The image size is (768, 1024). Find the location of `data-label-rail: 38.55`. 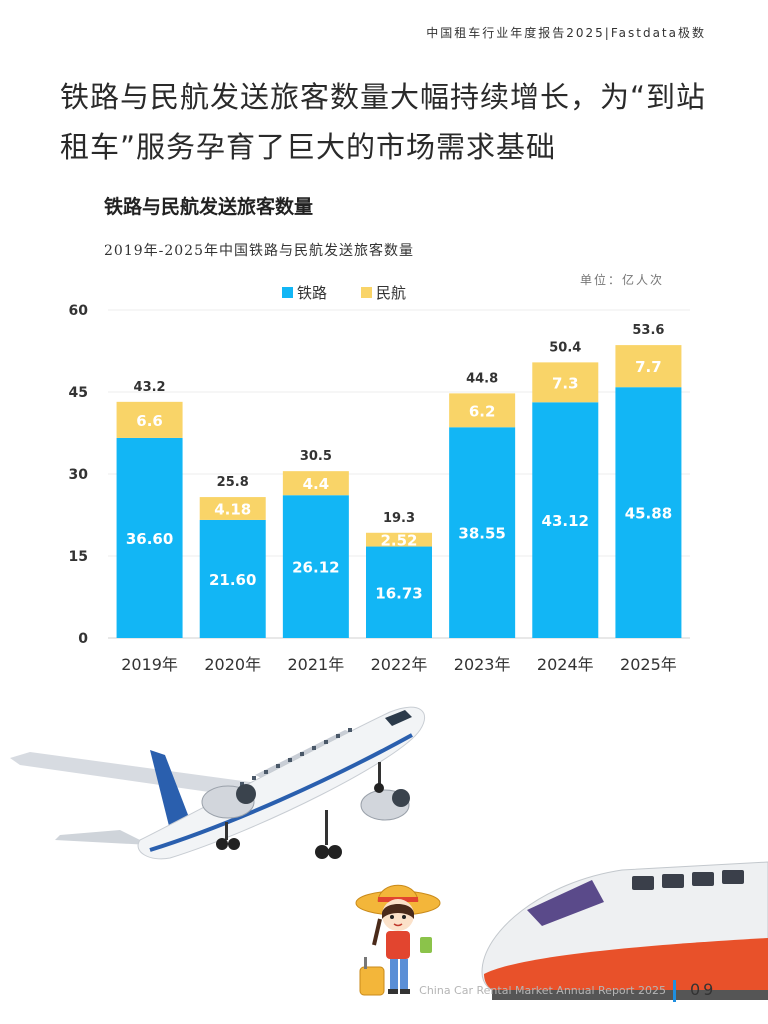

data-label-rail: 38.55 is located at coordinates (481, 534).